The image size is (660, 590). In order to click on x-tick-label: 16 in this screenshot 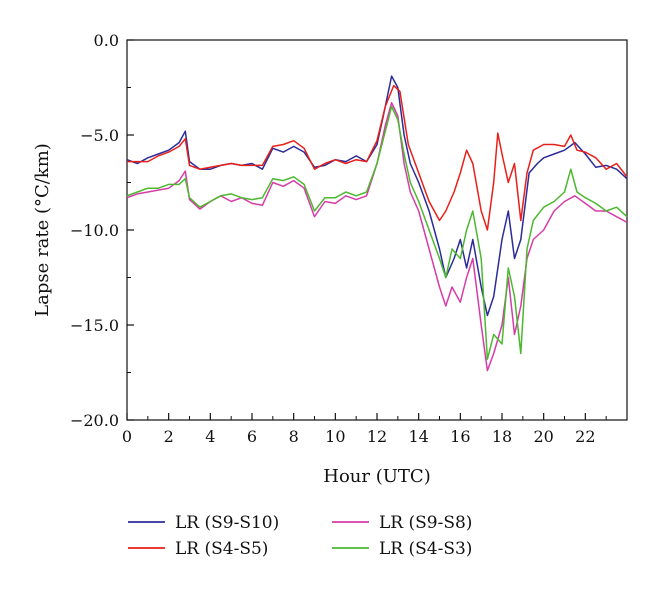, I will do `click(460, 436)`.